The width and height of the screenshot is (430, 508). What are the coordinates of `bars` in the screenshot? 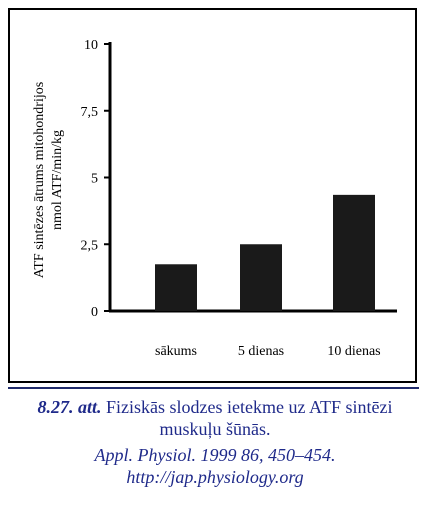 It's located at (265, 252).